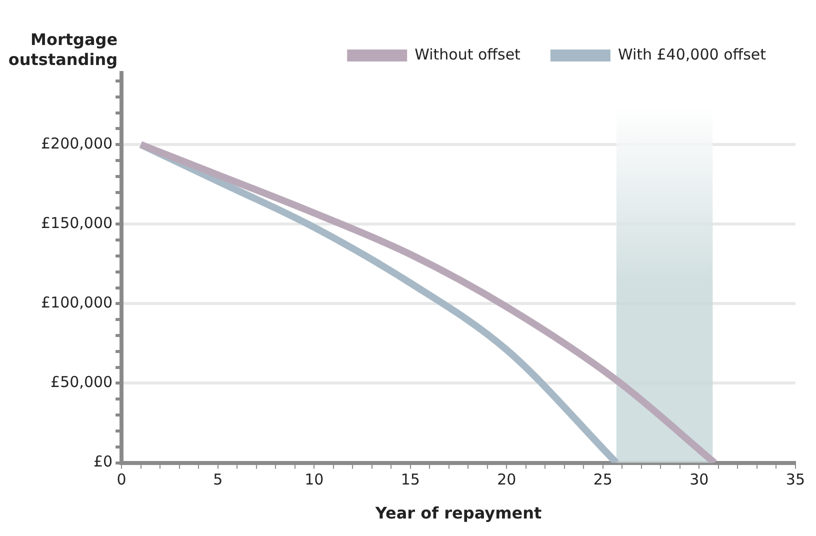 This screenshot has width=816, height=536. I want to click on y-tick-label: £150,000, so click(76, 223).